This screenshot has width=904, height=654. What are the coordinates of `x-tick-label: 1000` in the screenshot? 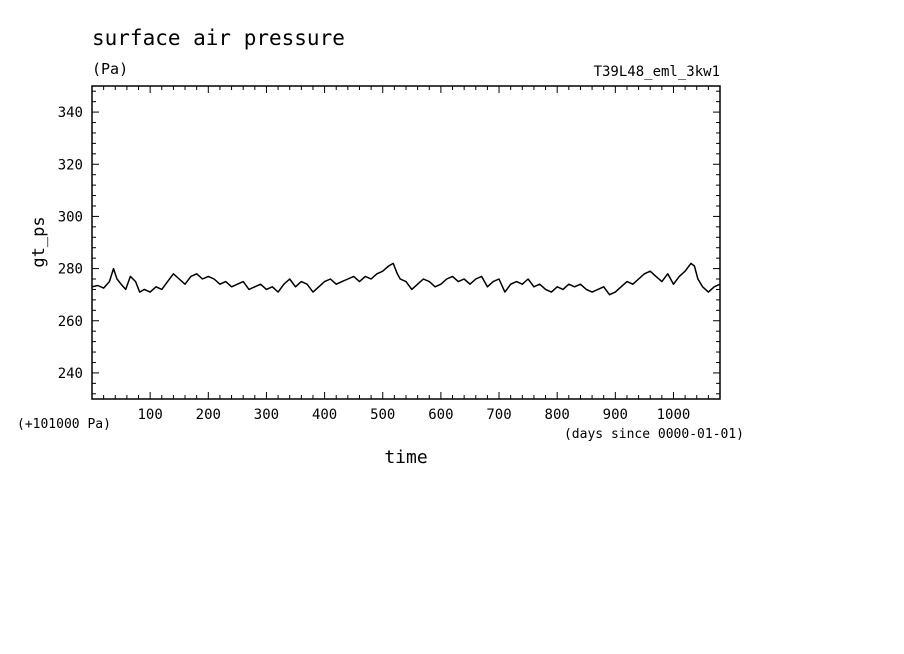 It's located at (674, 415).